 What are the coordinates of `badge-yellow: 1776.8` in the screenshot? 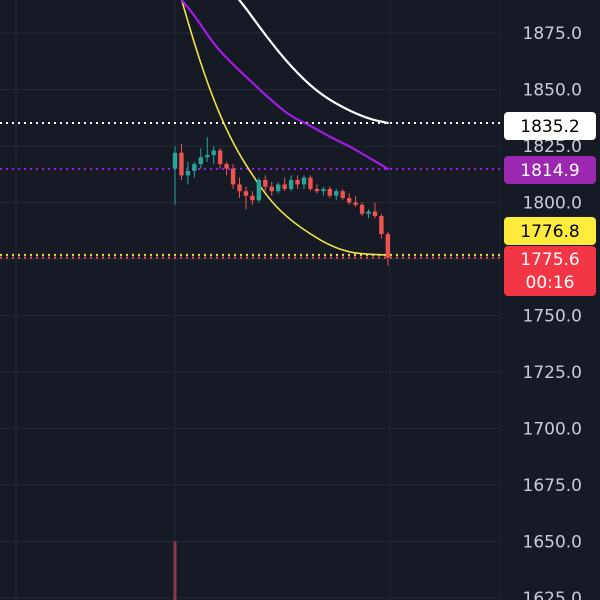 It's located at (550, 231).